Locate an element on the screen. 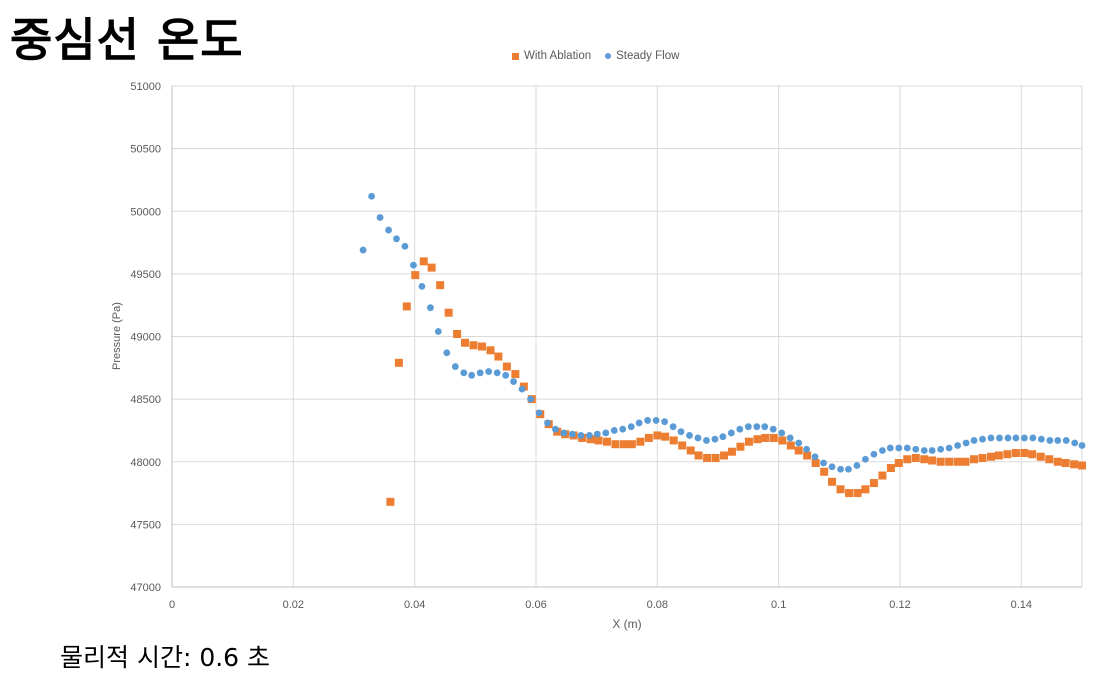 This screenshot has width=1104, height=684. physical-time-caption: 물리적 시간: 0.6 초 is located at coordinates (165, 657).